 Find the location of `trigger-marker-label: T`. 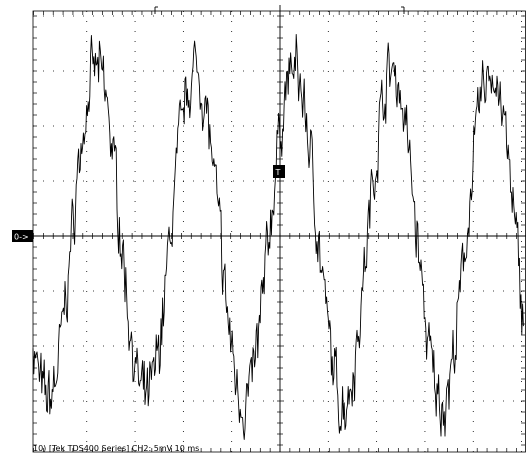

trigger-marker-label: T is located at coordinates (278, 172).